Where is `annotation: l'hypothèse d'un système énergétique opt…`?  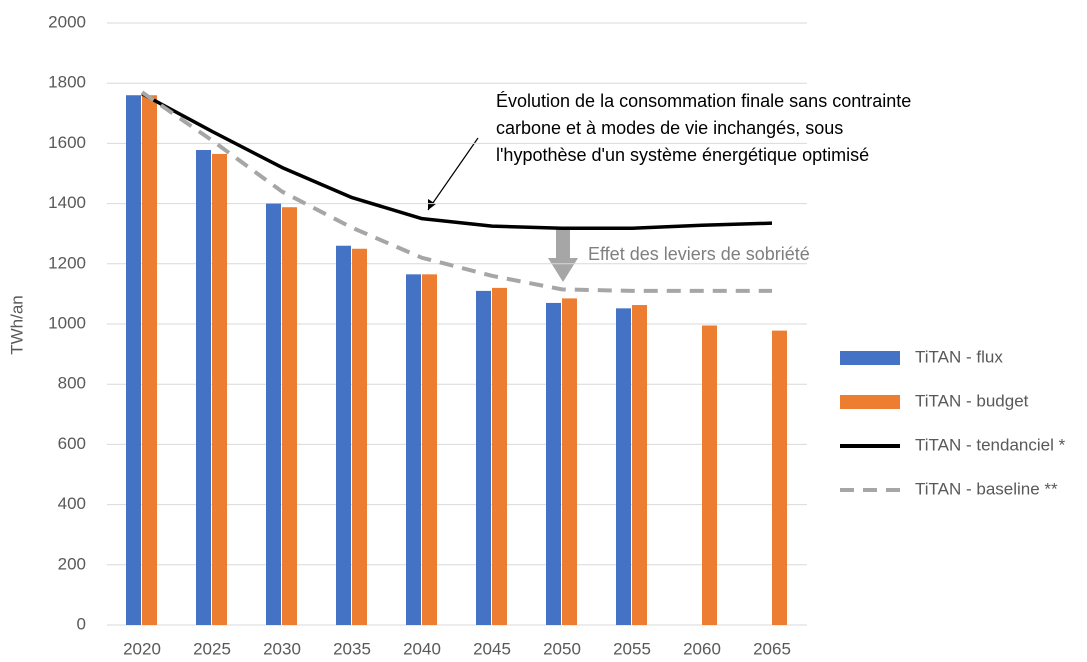
annotation: l'hypothèse d'un système énergétique opt… is located at coordinates (682, 155).